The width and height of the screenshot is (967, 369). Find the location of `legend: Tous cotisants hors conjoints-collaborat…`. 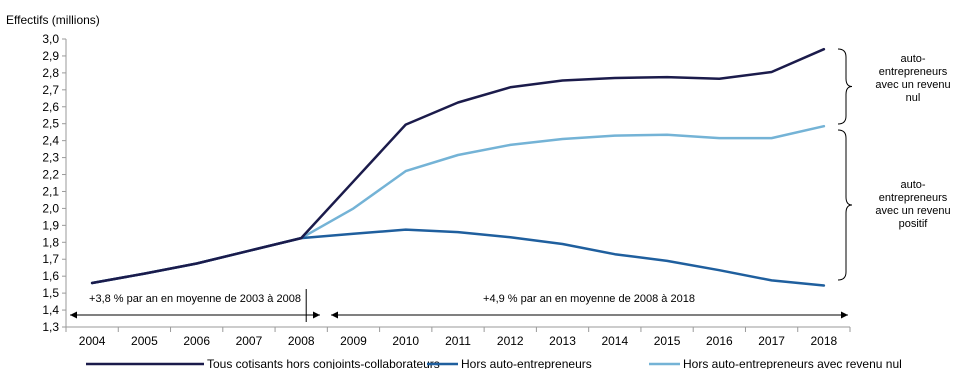

legend: Tous cotisants hors conjoints-collaborat… is located at coordinates (494, 363).